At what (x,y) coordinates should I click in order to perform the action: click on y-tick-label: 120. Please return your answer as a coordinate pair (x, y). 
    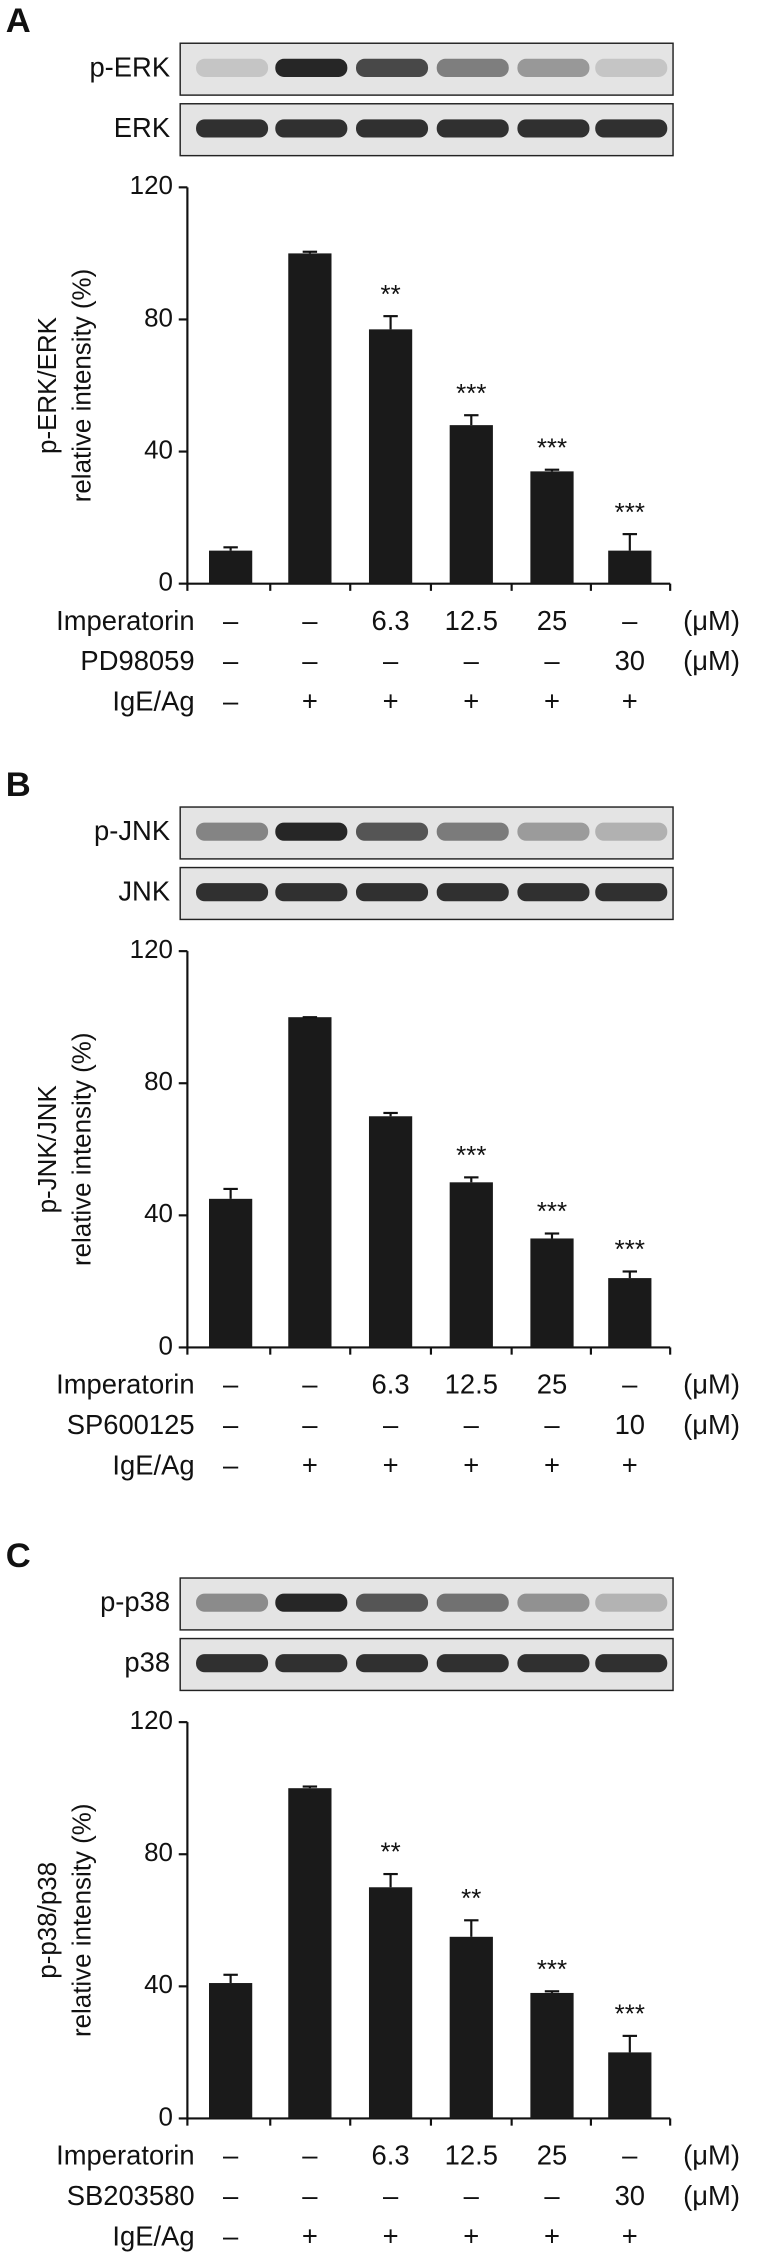
    Looking at the image, I should click on (151, 186).